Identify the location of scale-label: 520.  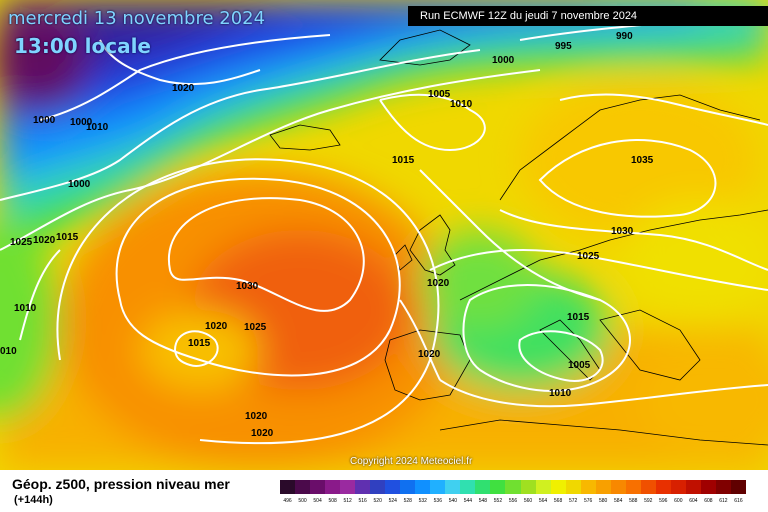
(377, 501).